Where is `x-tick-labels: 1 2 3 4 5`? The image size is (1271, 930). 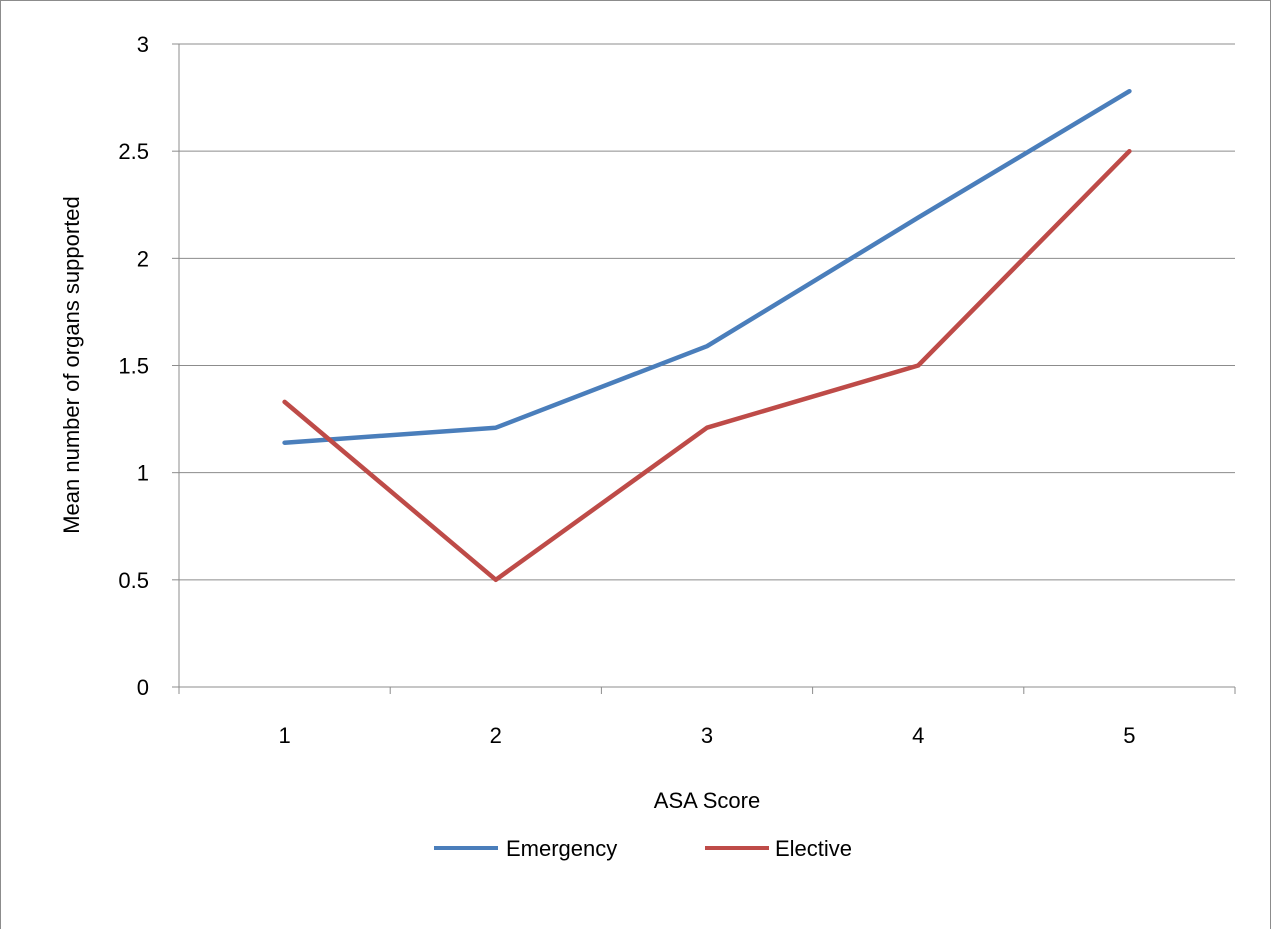 x-tick-labels: 1 2 3 4 5 is located at coordinates (706, 735).